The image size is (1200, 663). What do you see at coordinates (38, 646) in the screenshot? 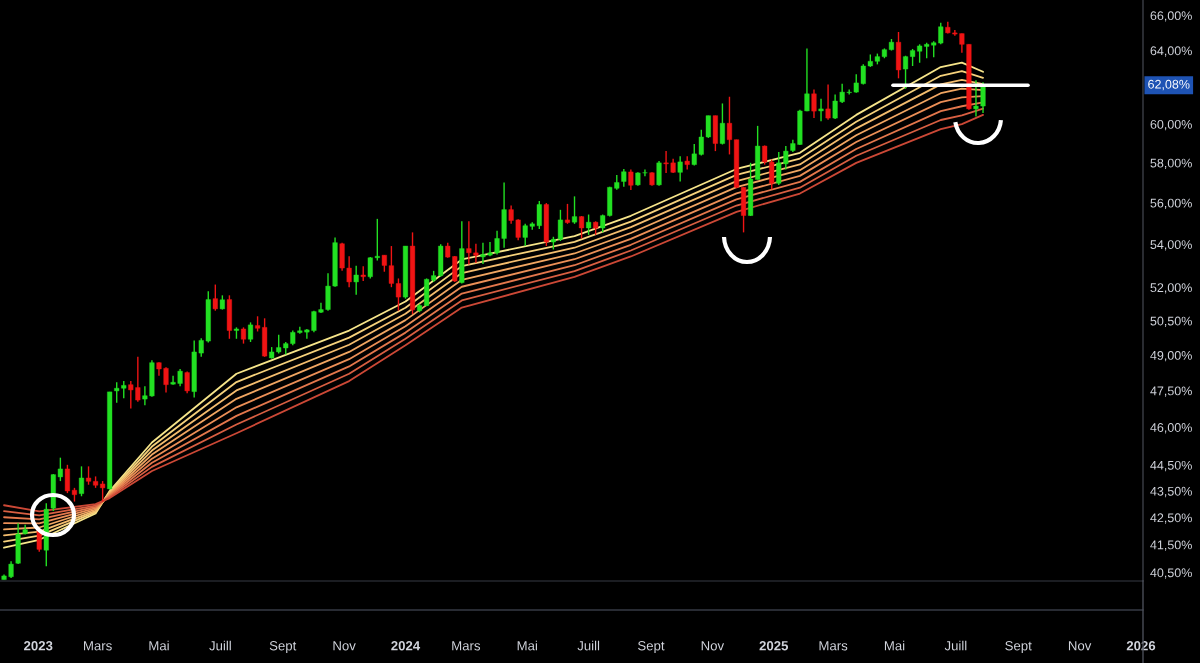
I see `x-tick-label: 2023` at bounding box center [38, 646].